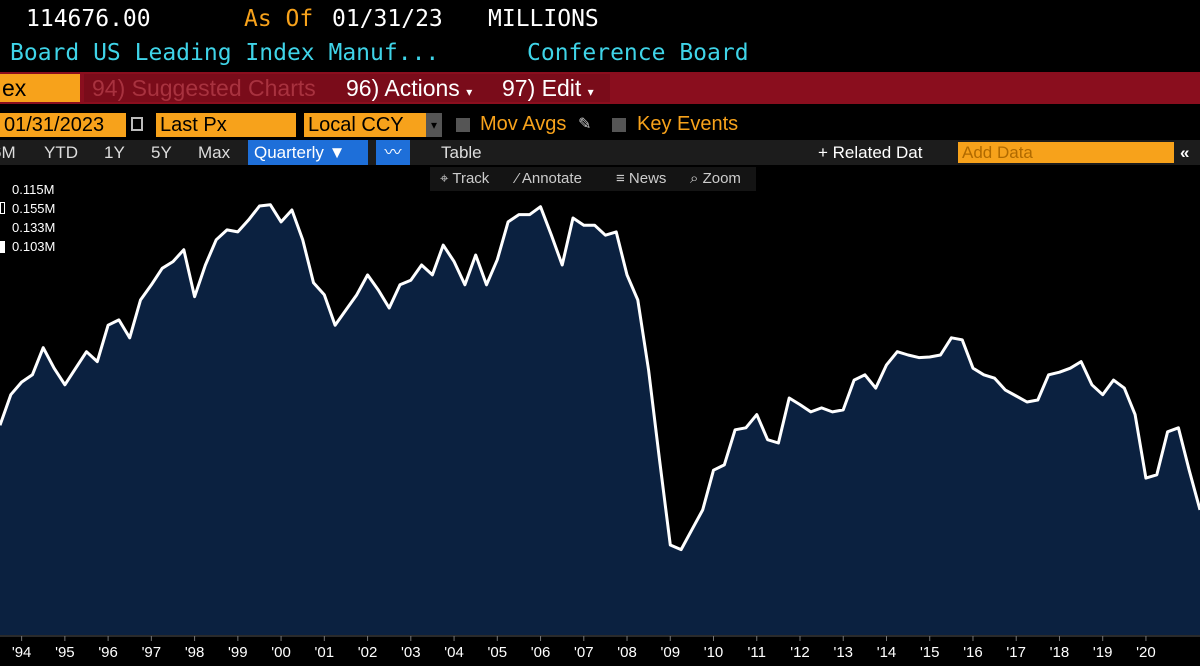 The height and width of the screenshot is (666, 1200). Describe the element at coordinates (8, 152) in the screenshot. I see `range-button: 6M` at that location.